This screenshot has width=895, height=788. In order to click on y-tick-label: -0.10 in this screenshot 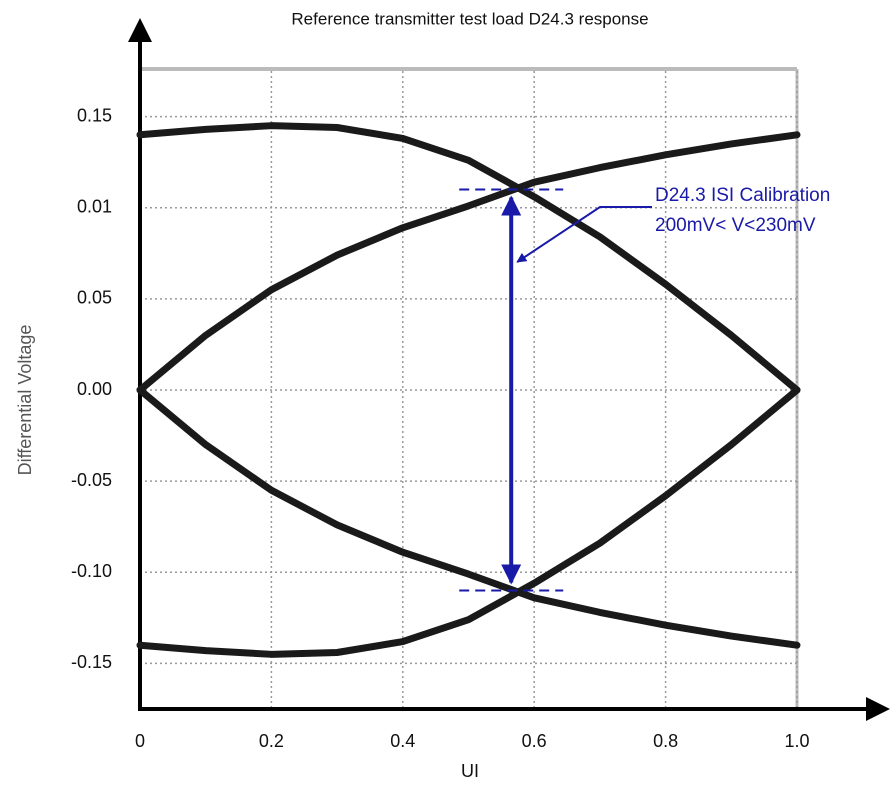, I will do `click(91, 571)`.